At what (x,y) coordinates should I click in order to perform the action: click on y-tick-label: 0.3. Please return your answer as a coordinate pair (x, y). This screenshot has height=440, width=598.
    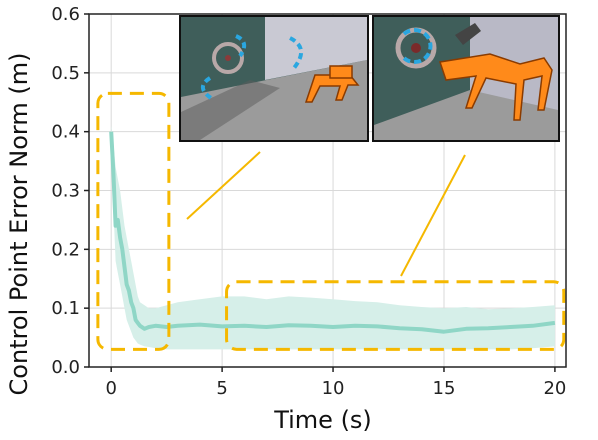
    Looking at the image, I should click on (65, 191).